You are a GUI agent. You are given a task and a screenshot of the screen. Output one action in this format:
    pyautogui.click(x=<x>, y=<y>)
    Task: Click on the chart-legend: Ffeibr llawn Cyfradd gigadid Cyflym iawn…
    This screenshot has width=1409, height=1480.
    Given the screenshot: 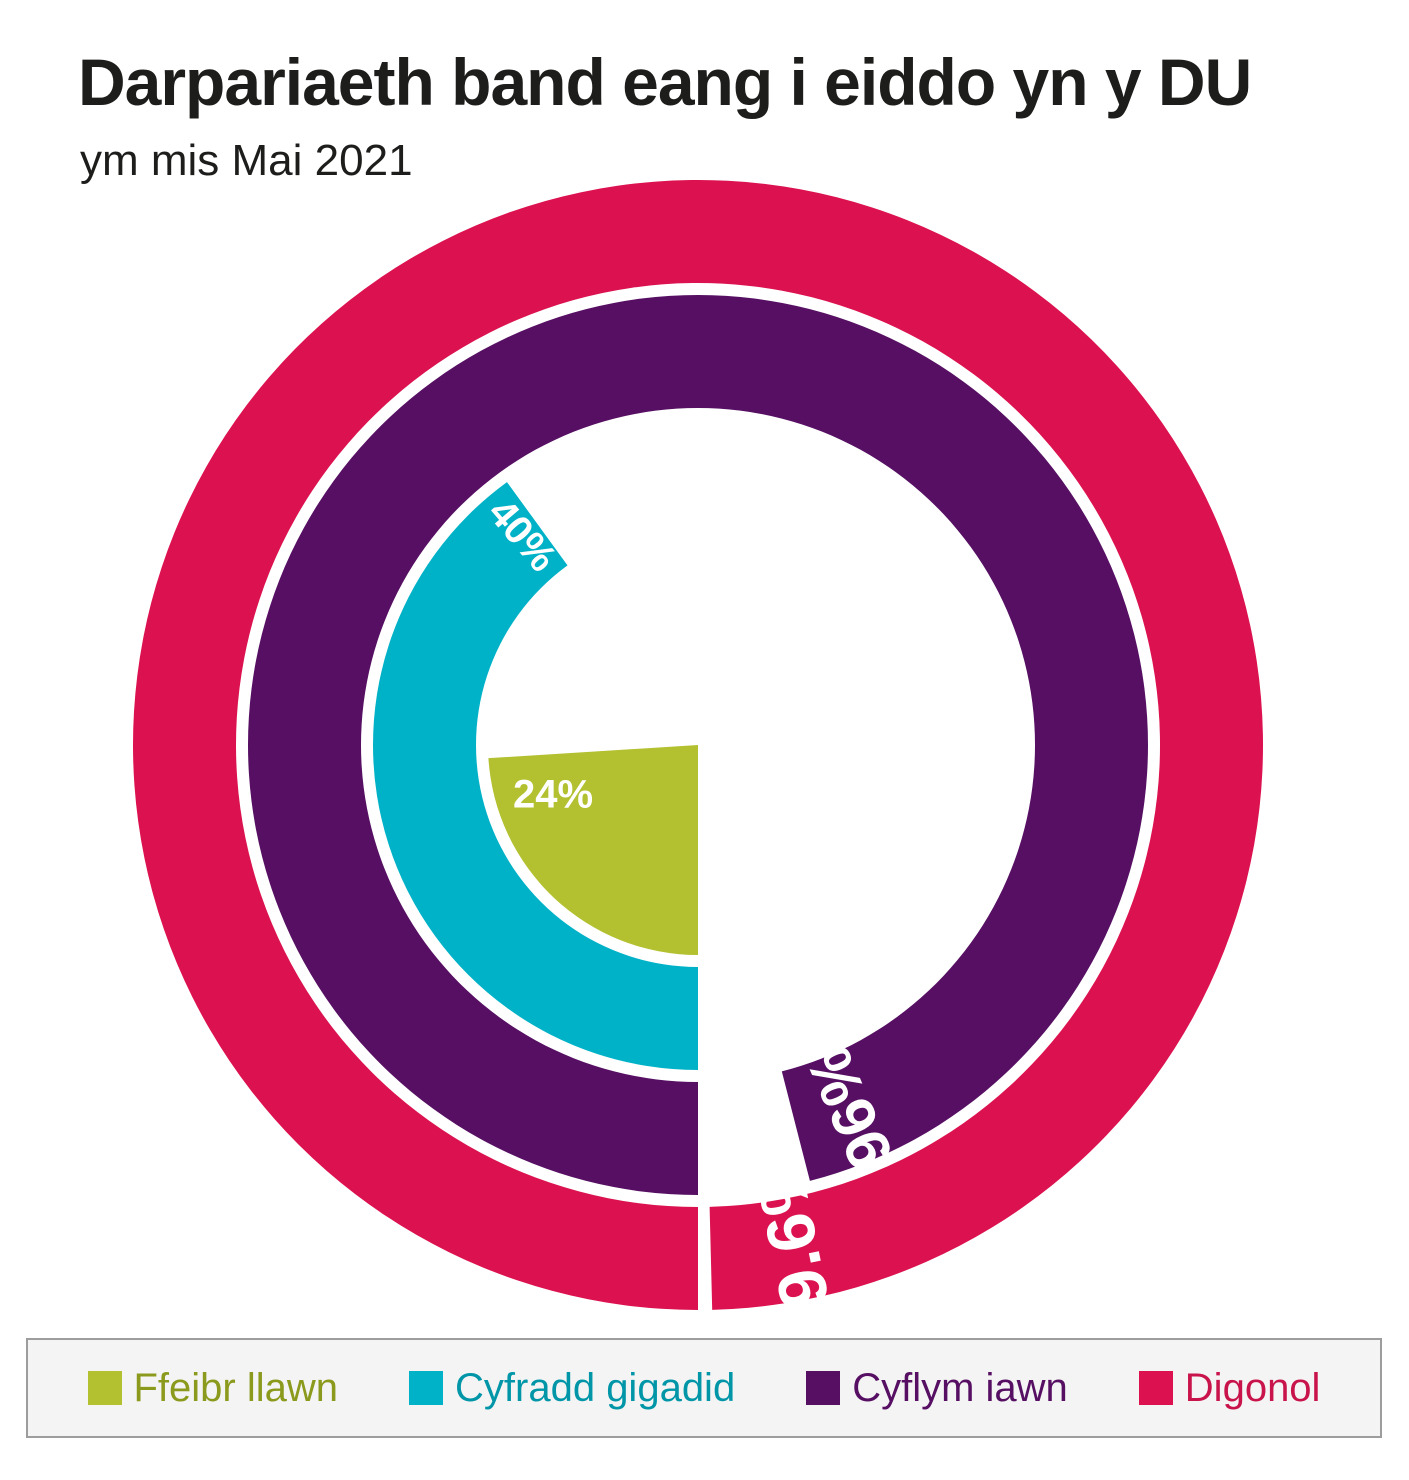 What is the action you would take?
    pyautogui.click(x=704, y=1388)
    